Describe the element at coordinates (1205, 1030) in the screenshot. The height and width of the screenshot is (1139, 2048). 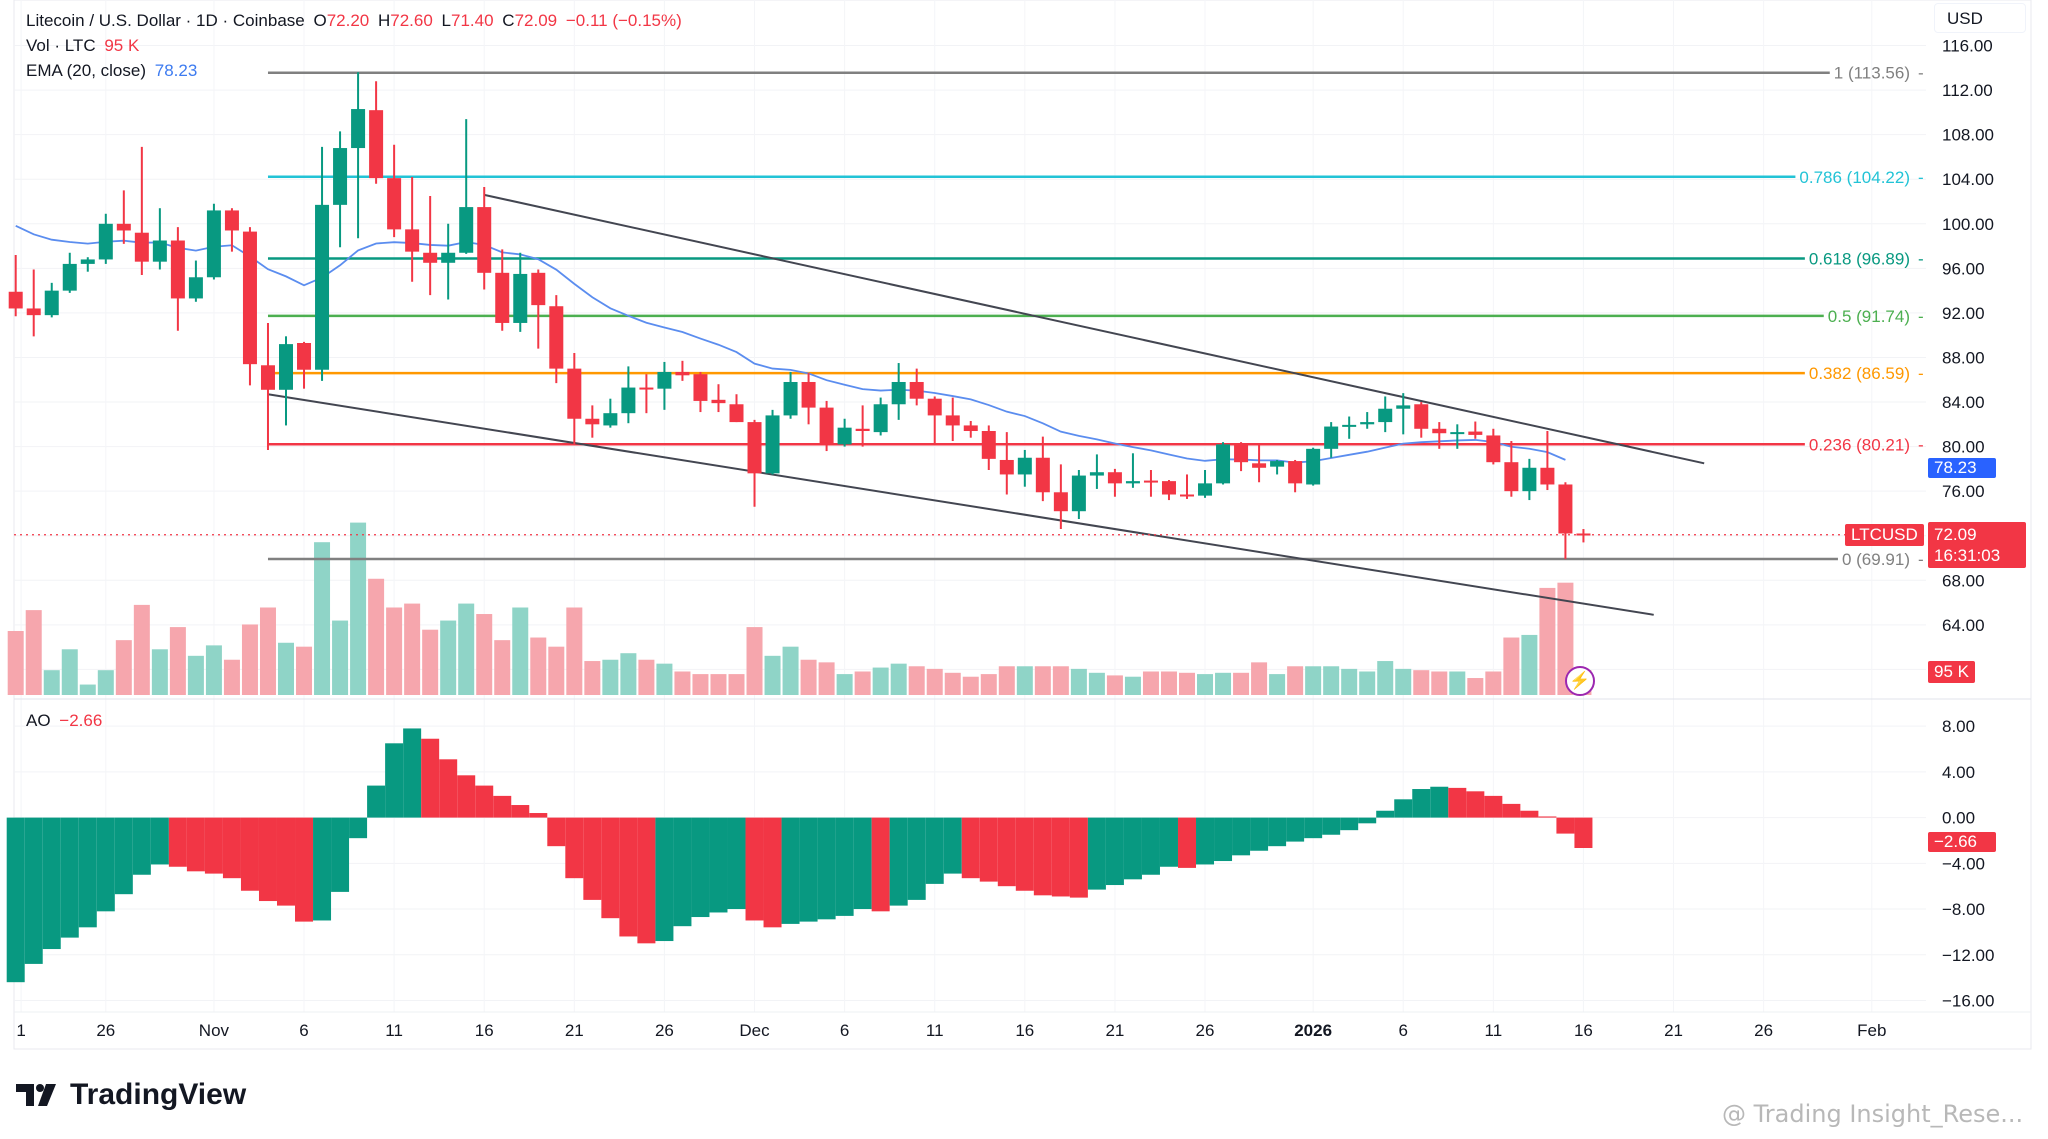
I see `time-axis-label: 26` at that location.